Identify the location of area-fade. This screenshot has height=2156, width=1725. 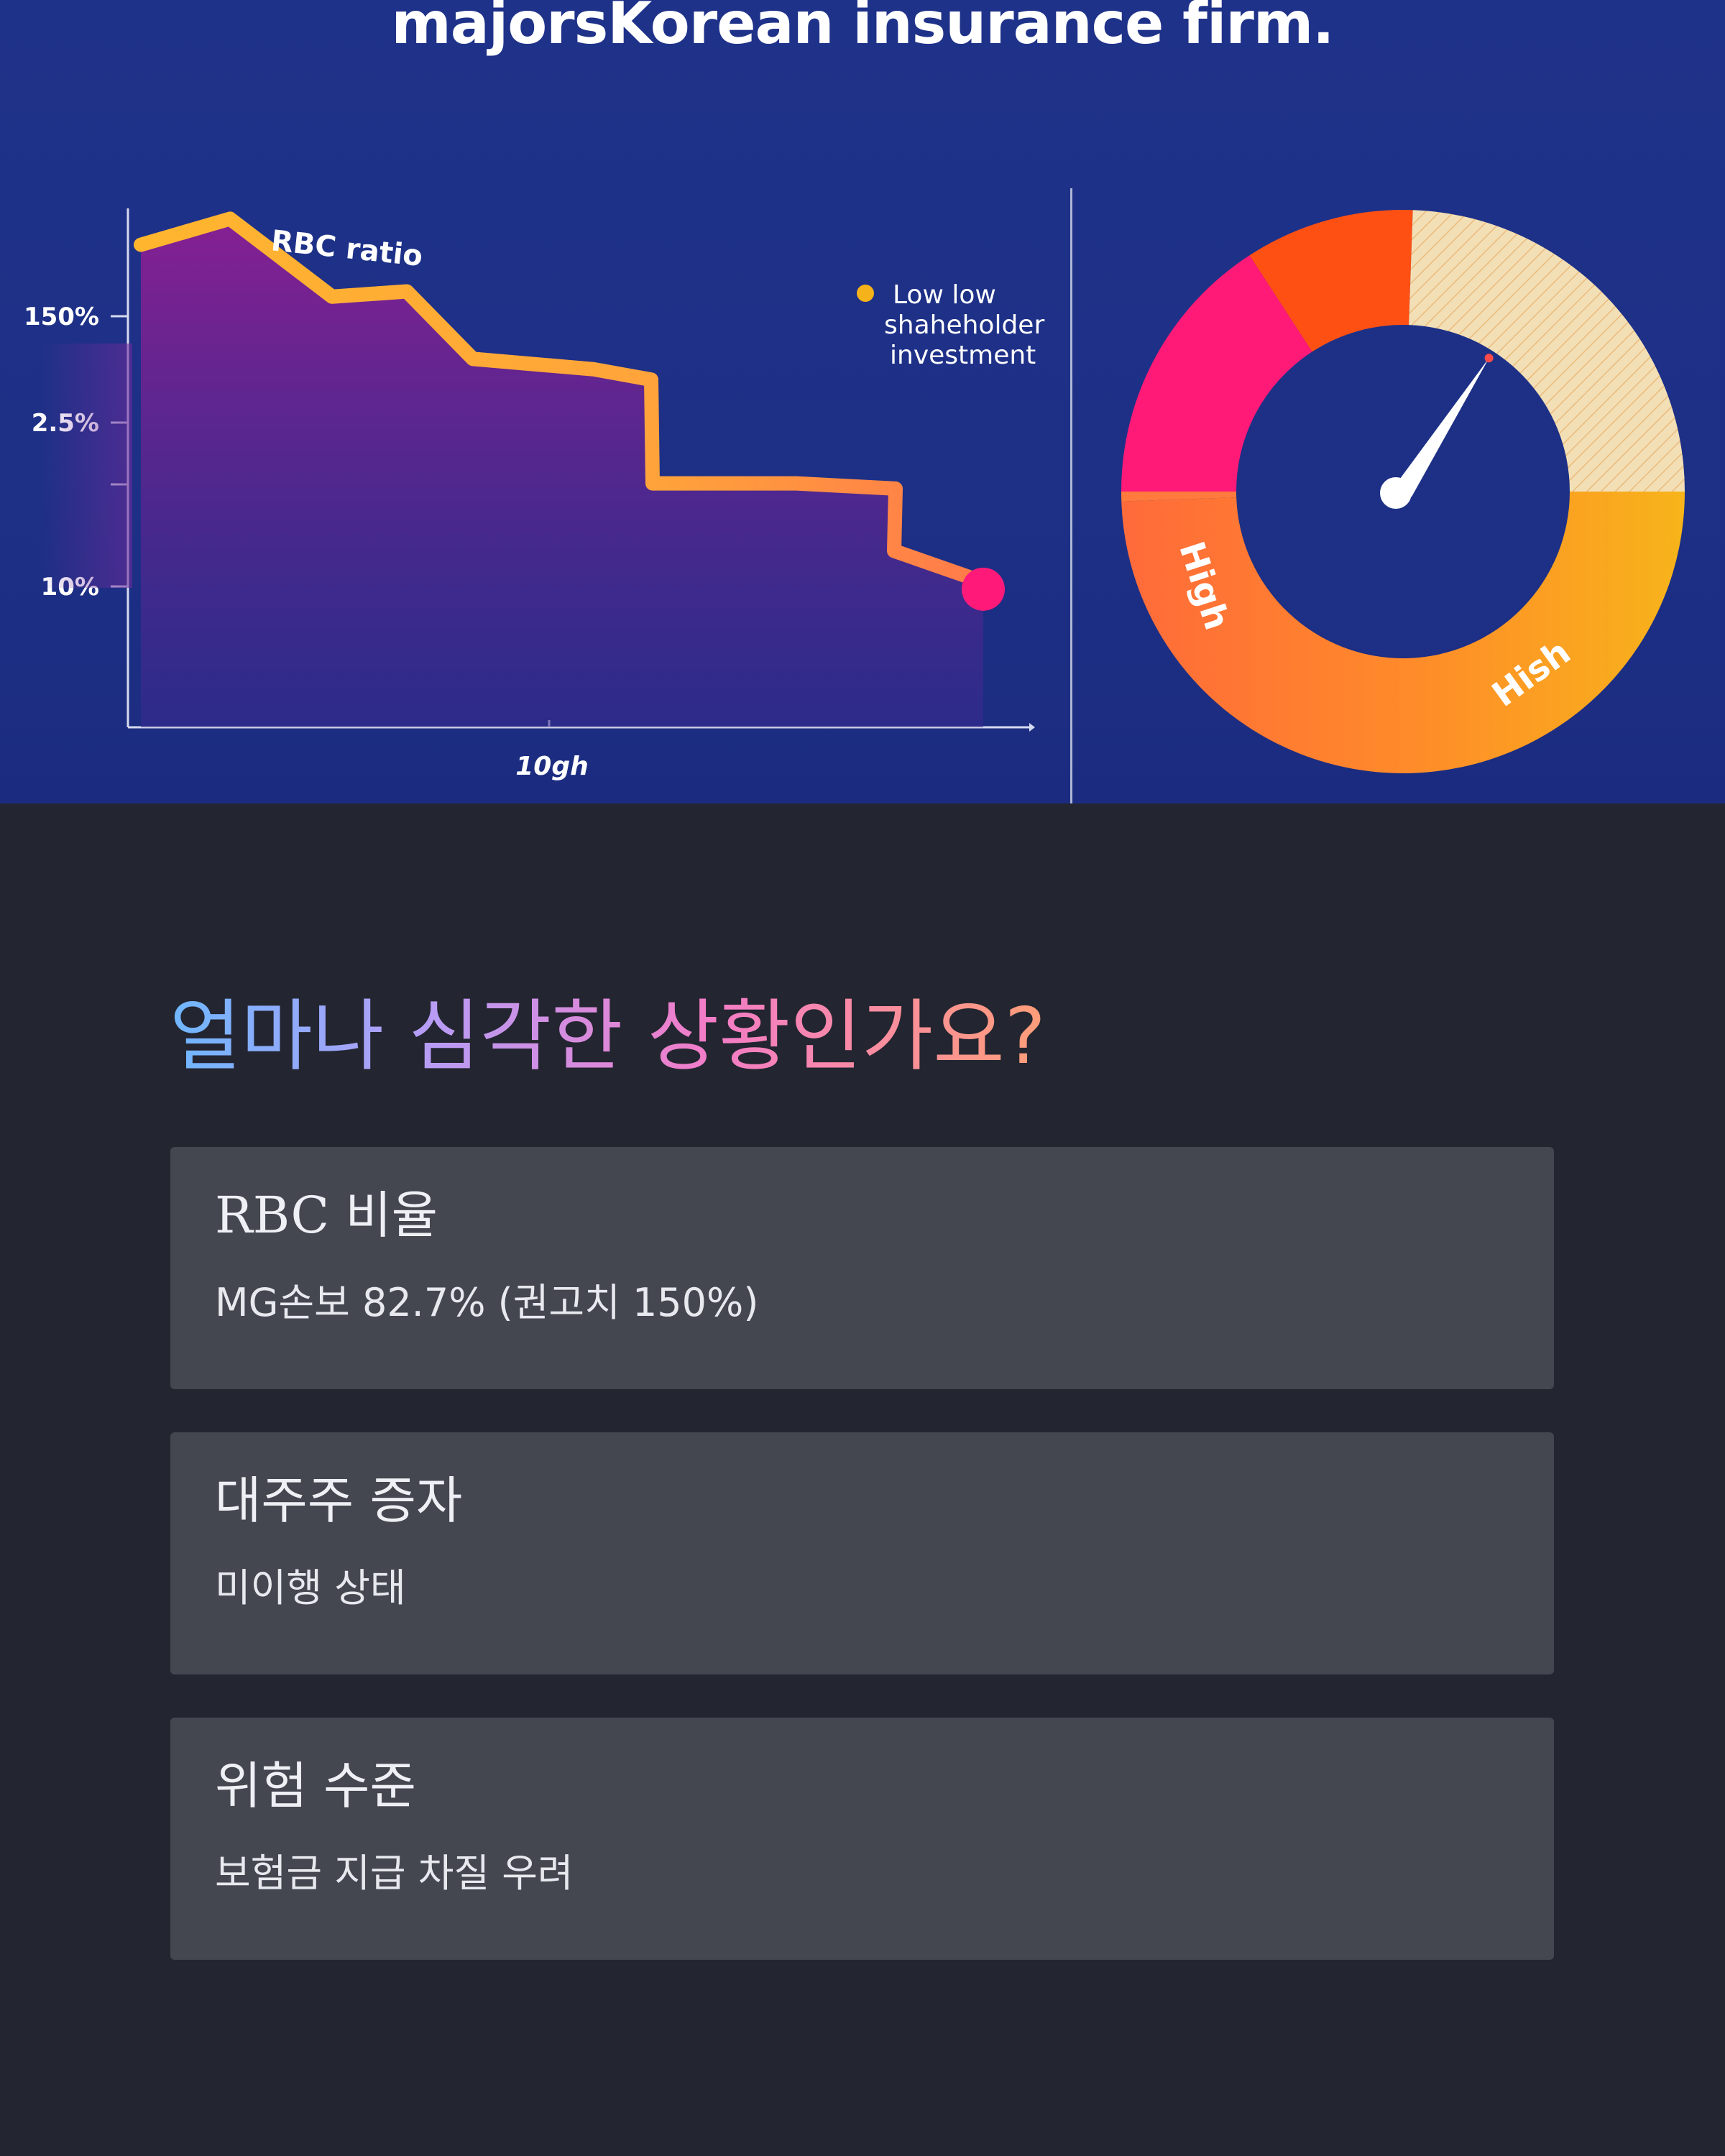
(85, 466).